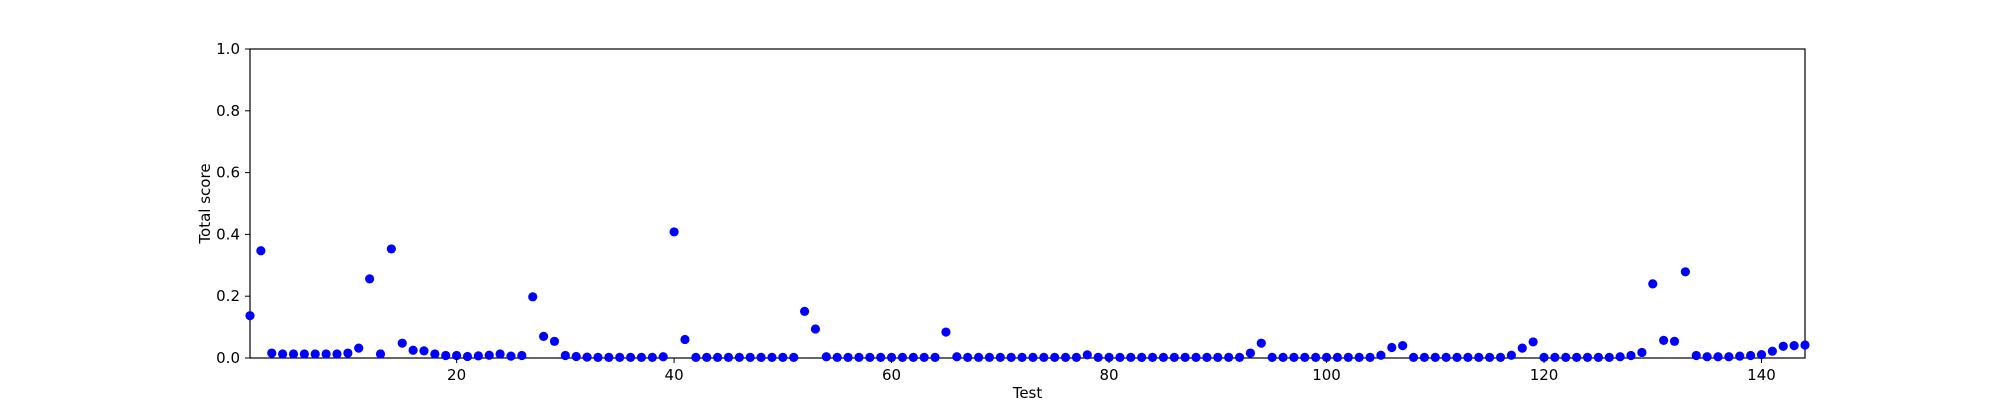  What do you see at coordinates (1109, 375) in the screenshot?
I see `x-tick-label: 80` at bounding box center [1109, 375].